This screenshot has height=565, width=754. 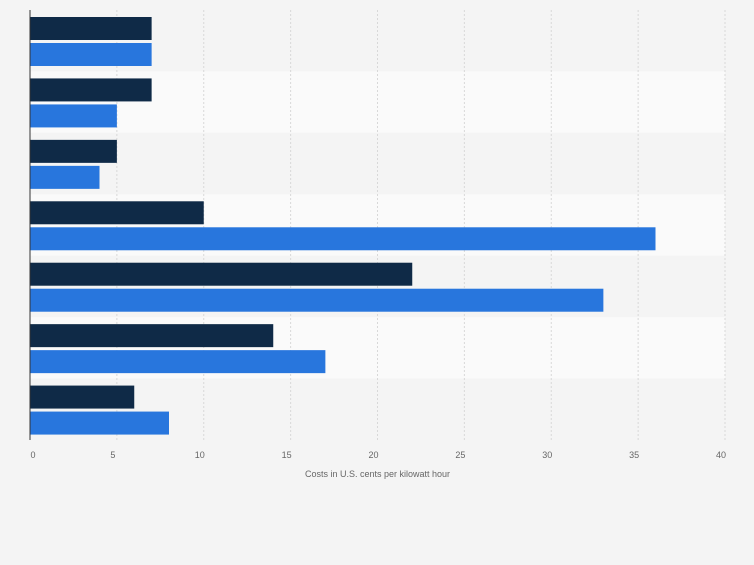 What do you see at coordinates (287, 455) in the screenshot?
I see `x-tick-label: 15` at bounding box center [287, 455].